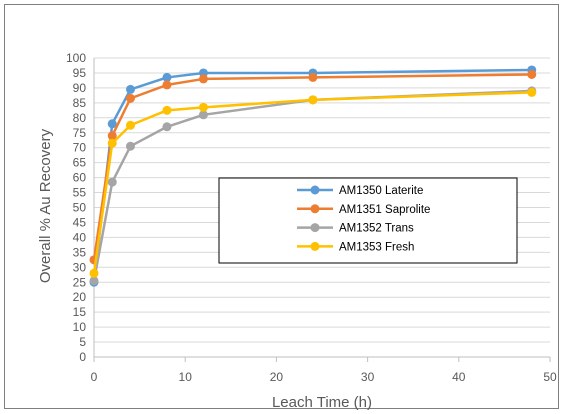  What do you see at coordinates (80, 118) in the screenshot?
I see `y-tick-label: 80` at bounding box center [80, 118].